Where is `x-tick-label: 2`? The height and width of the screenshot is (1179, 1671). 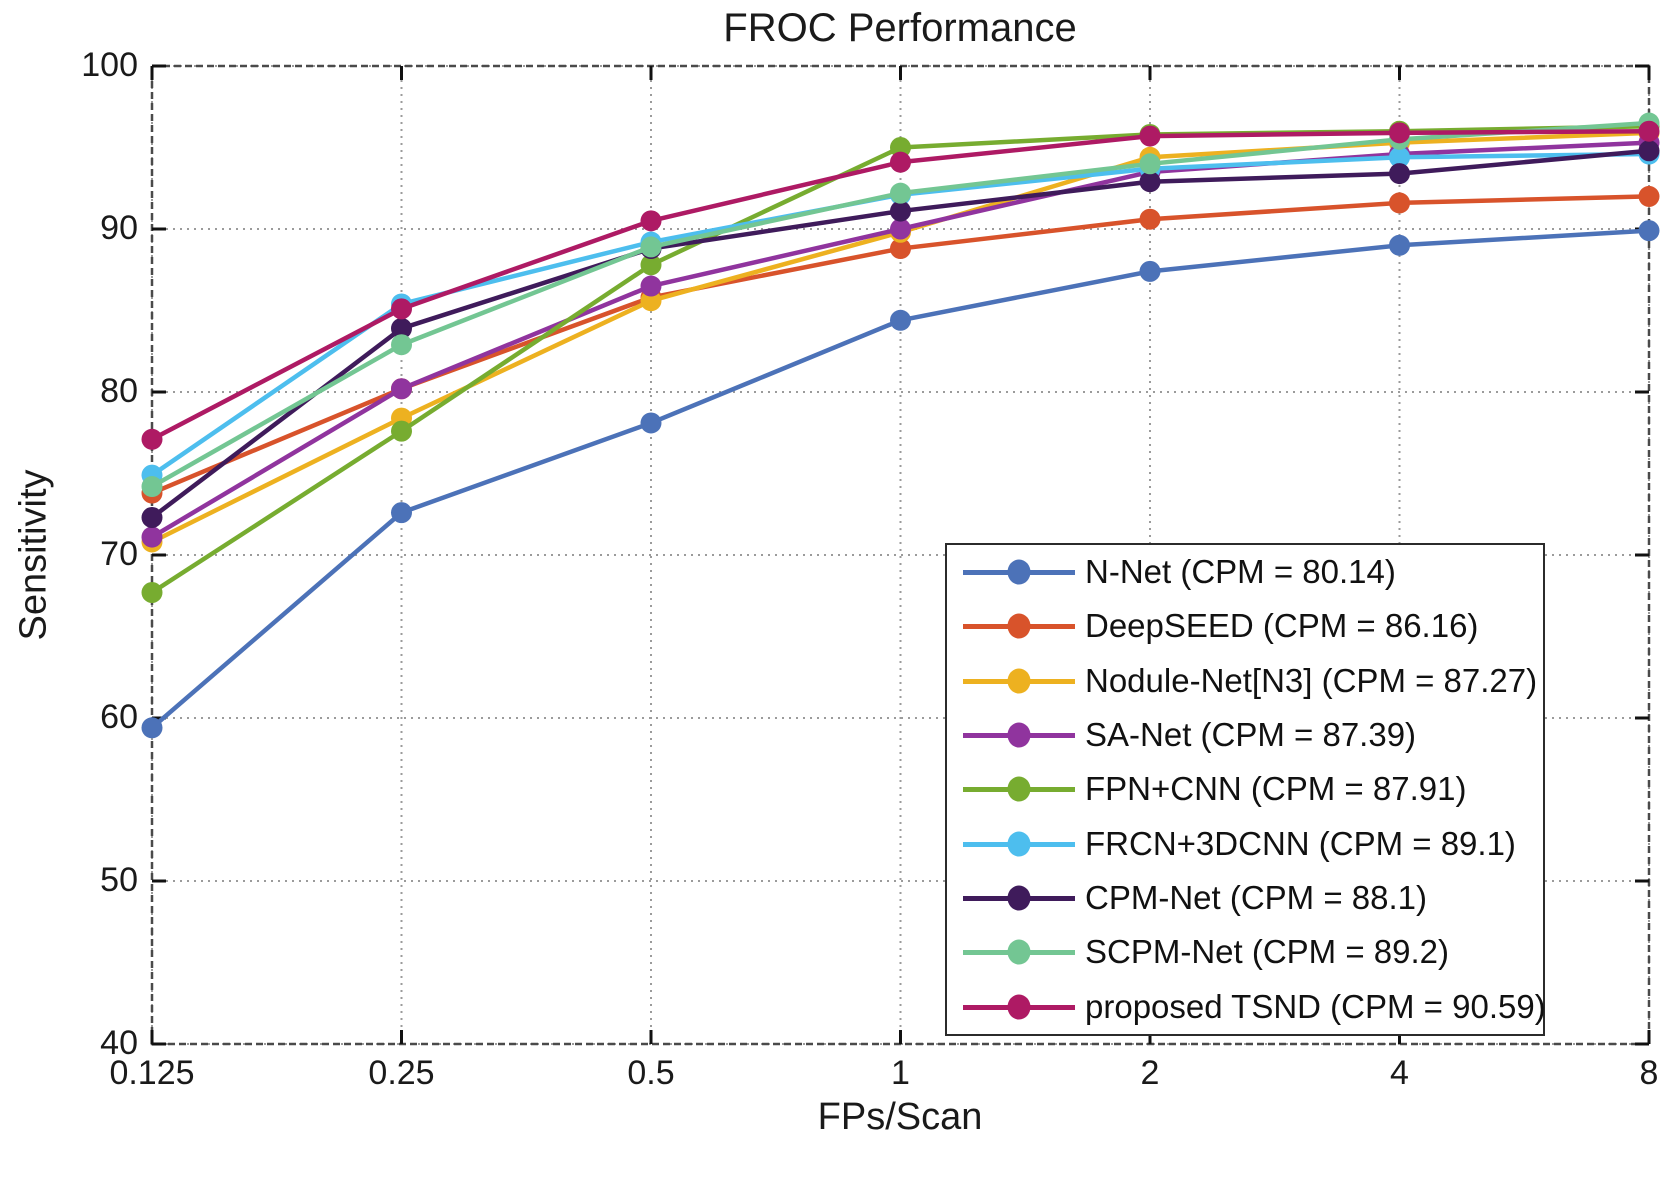
x-tick-label: 2 is located at coordinates (1150, 1073).